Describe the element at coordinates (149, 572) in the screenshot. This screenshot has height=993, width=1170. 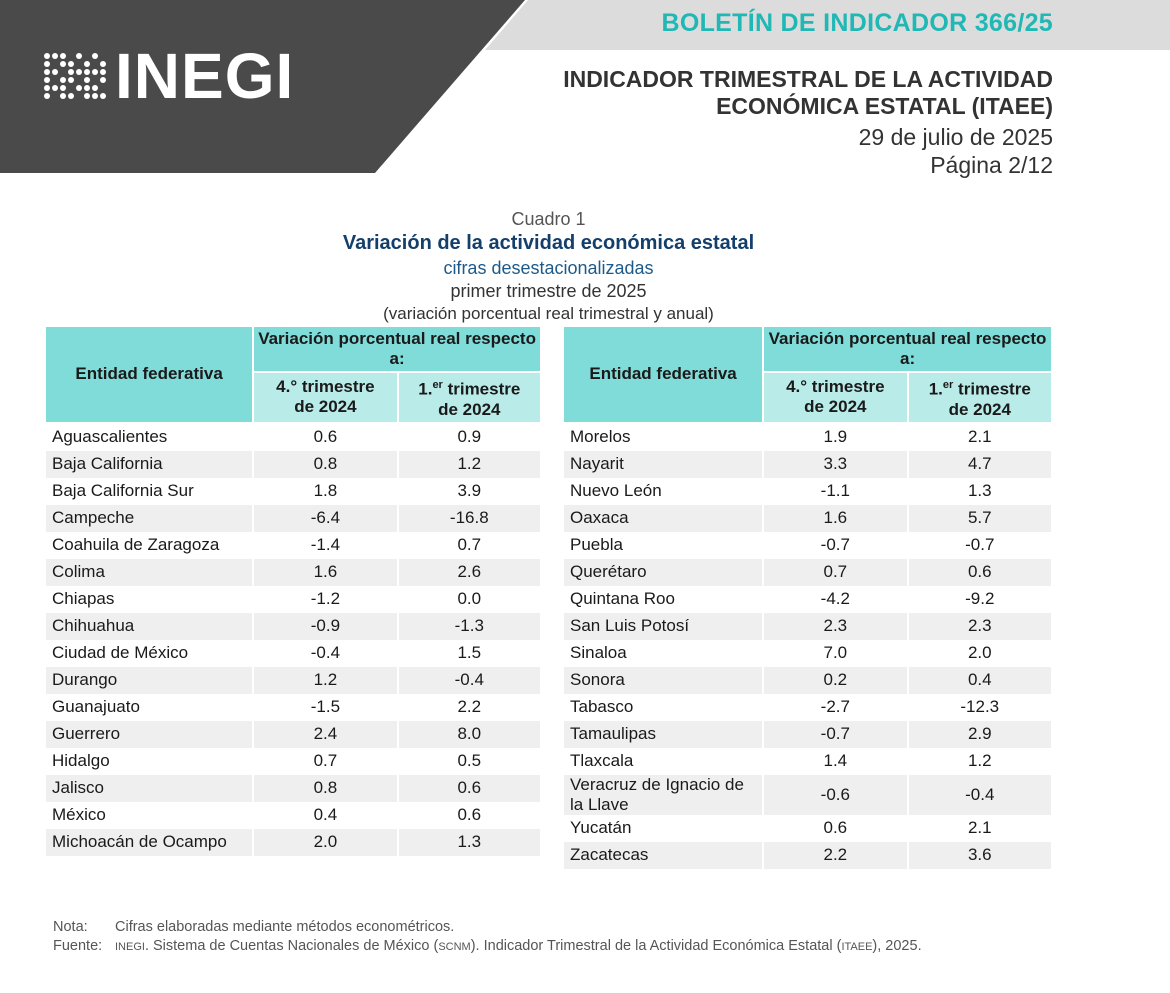
I see `entity-cell: Colima` at that location.